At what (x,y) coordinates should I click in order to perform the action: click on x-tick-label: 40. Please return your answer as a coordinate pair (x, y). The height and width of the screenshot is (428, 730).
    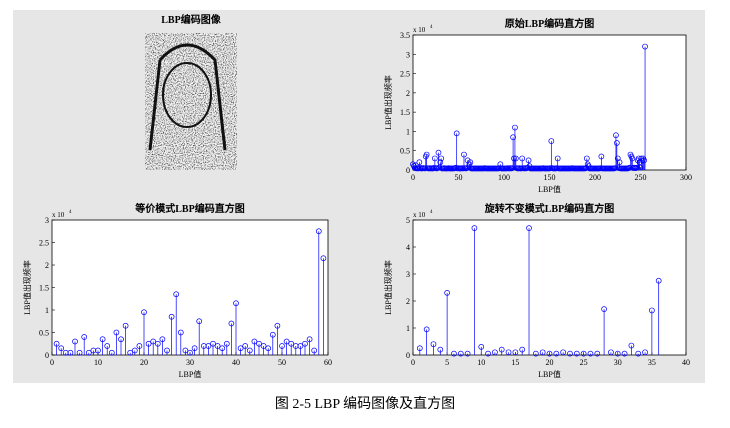
    Looking at the image, I should click on (236, 362).